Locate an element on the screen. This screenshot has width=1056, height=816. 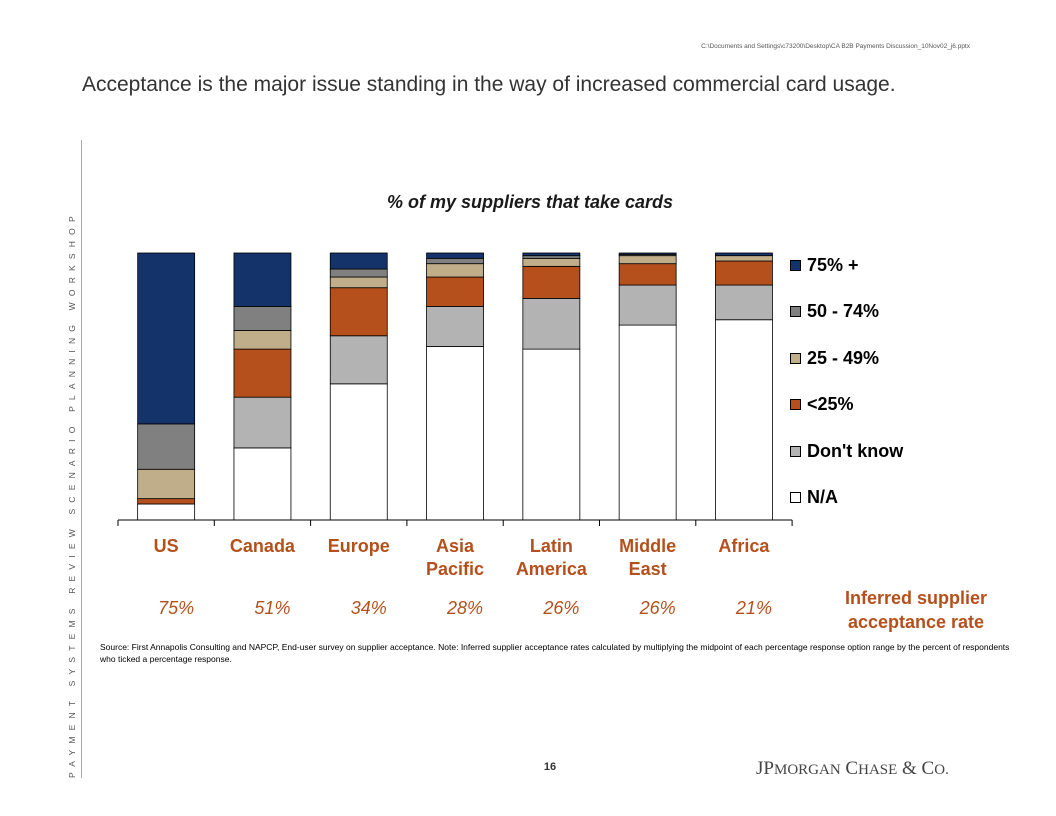
legend-label: Don't know is located at coordinates (855, 450).